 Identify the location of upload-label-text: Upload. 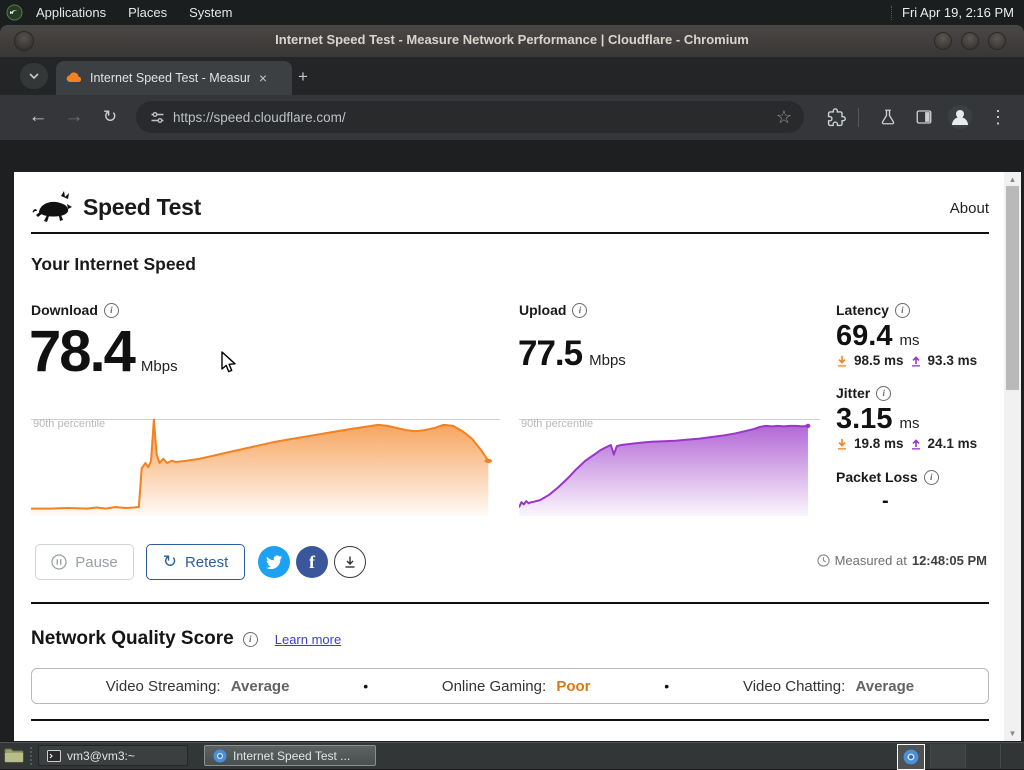
(543, 310).